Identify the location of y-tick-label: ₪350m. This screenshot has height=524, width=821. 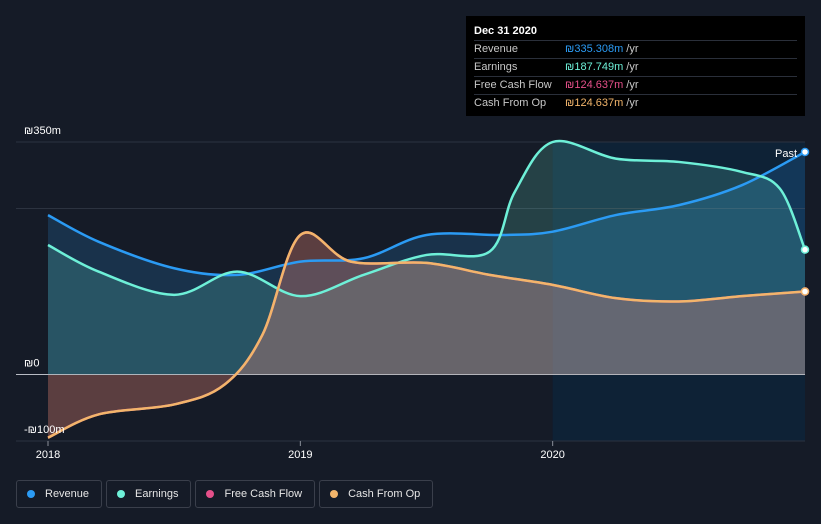
(42, 131).